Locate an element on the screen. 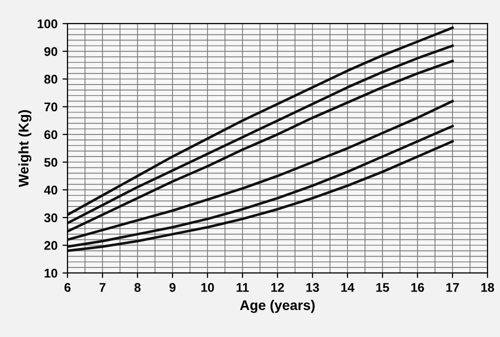 Image resolution: width=500 pixels, height=337 pixels. x-tick-label: 15 is located at coordinates (383, 287).